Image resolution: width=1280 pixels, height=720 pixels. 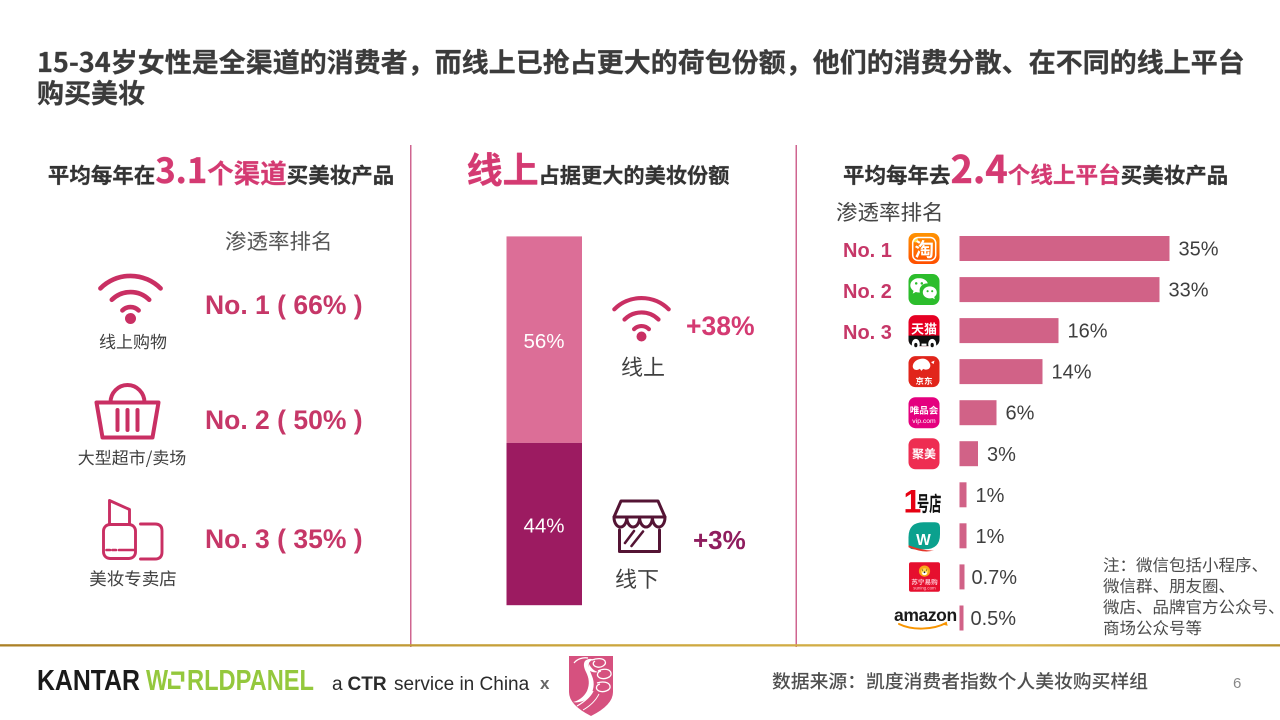 What do you see at coordinates (720, 326) in the screenshot?
I see `svg-text: +38%` at bounding box center [720, 326].